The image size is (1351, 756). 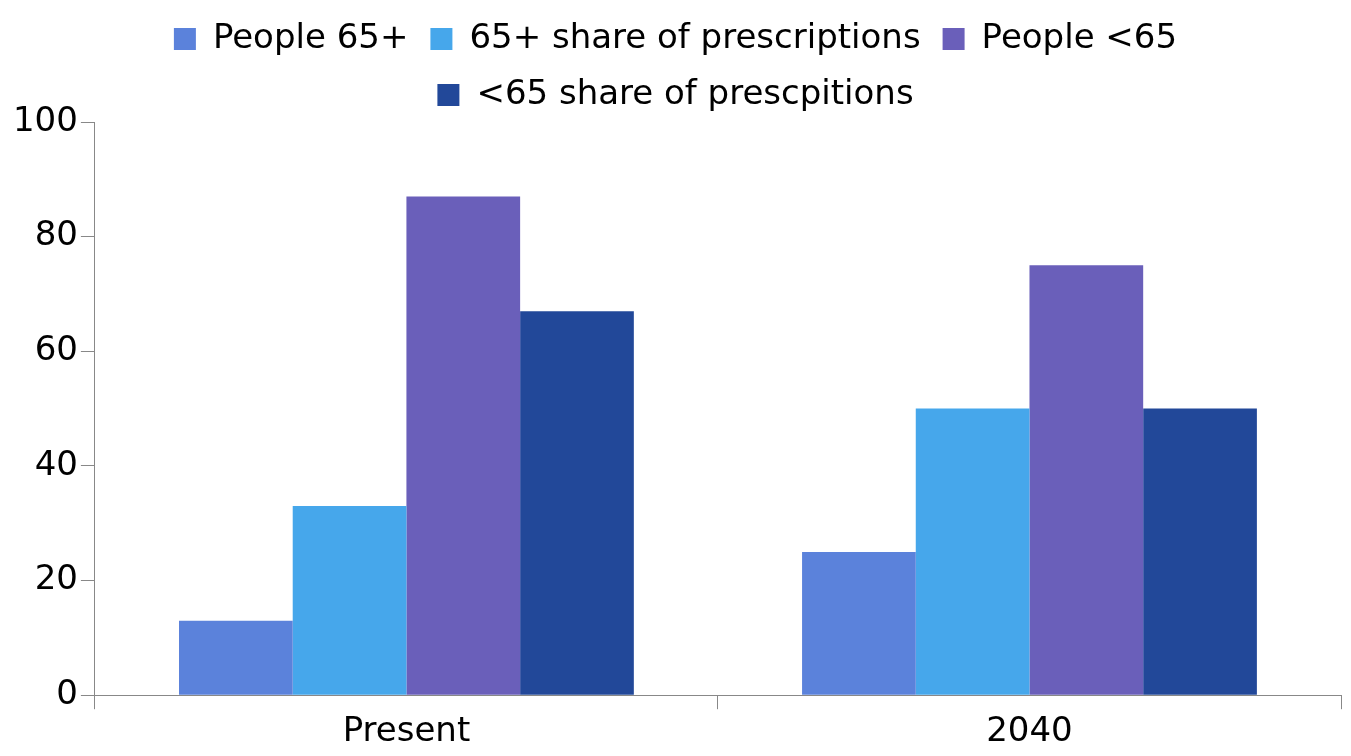 What do you see at coordinates (56, 577) in the screenshot?
I see `y-tick-label: 20` at bounding box center [56, 577].